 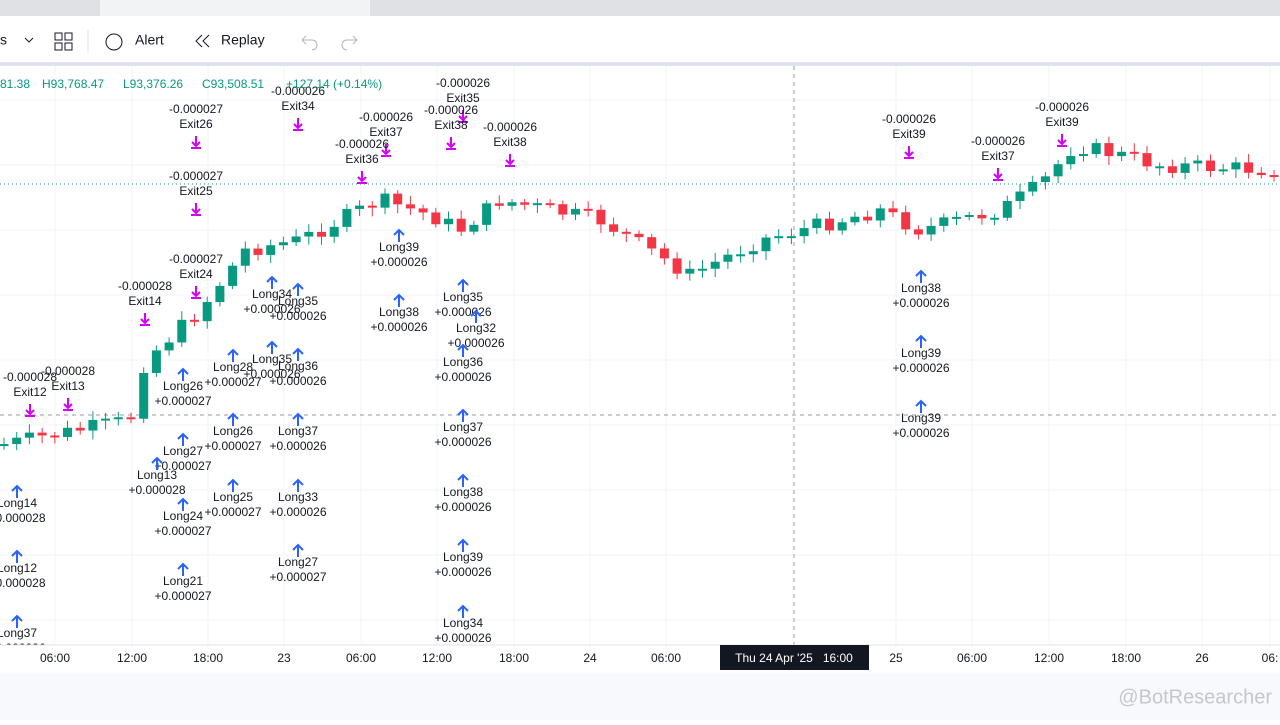 I want to click on long-marker: Long39+0.000026, so click(x=399, y=248).